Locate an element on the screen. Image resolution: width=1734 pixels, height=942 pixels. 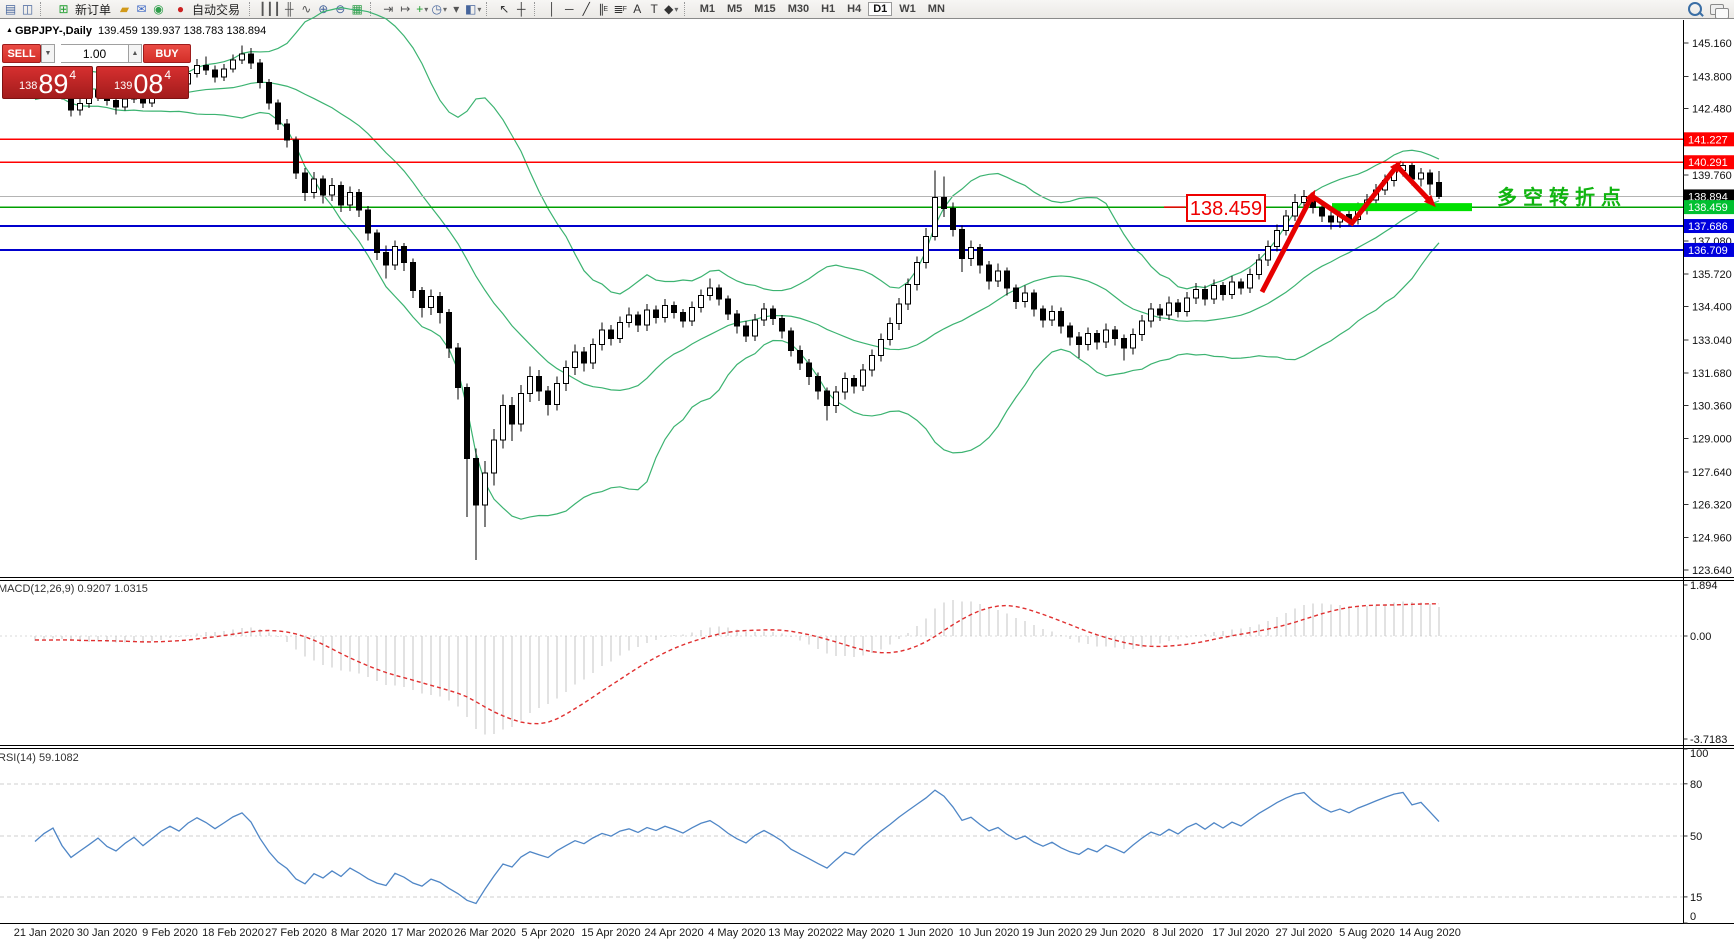
volume-decrease-button: ▼ is located at coordinates (48, 53).